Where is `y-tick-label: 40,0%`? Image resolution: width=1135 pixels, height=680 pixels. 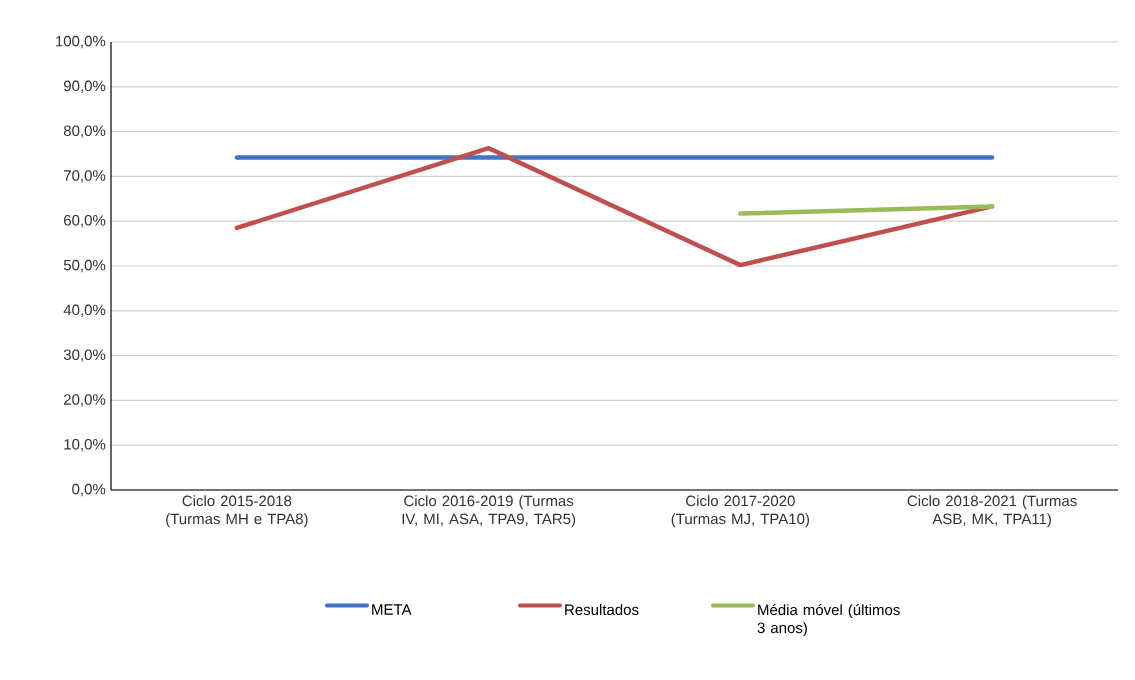 y-tick-label: 40,0% is located at coordinates (84, 310).